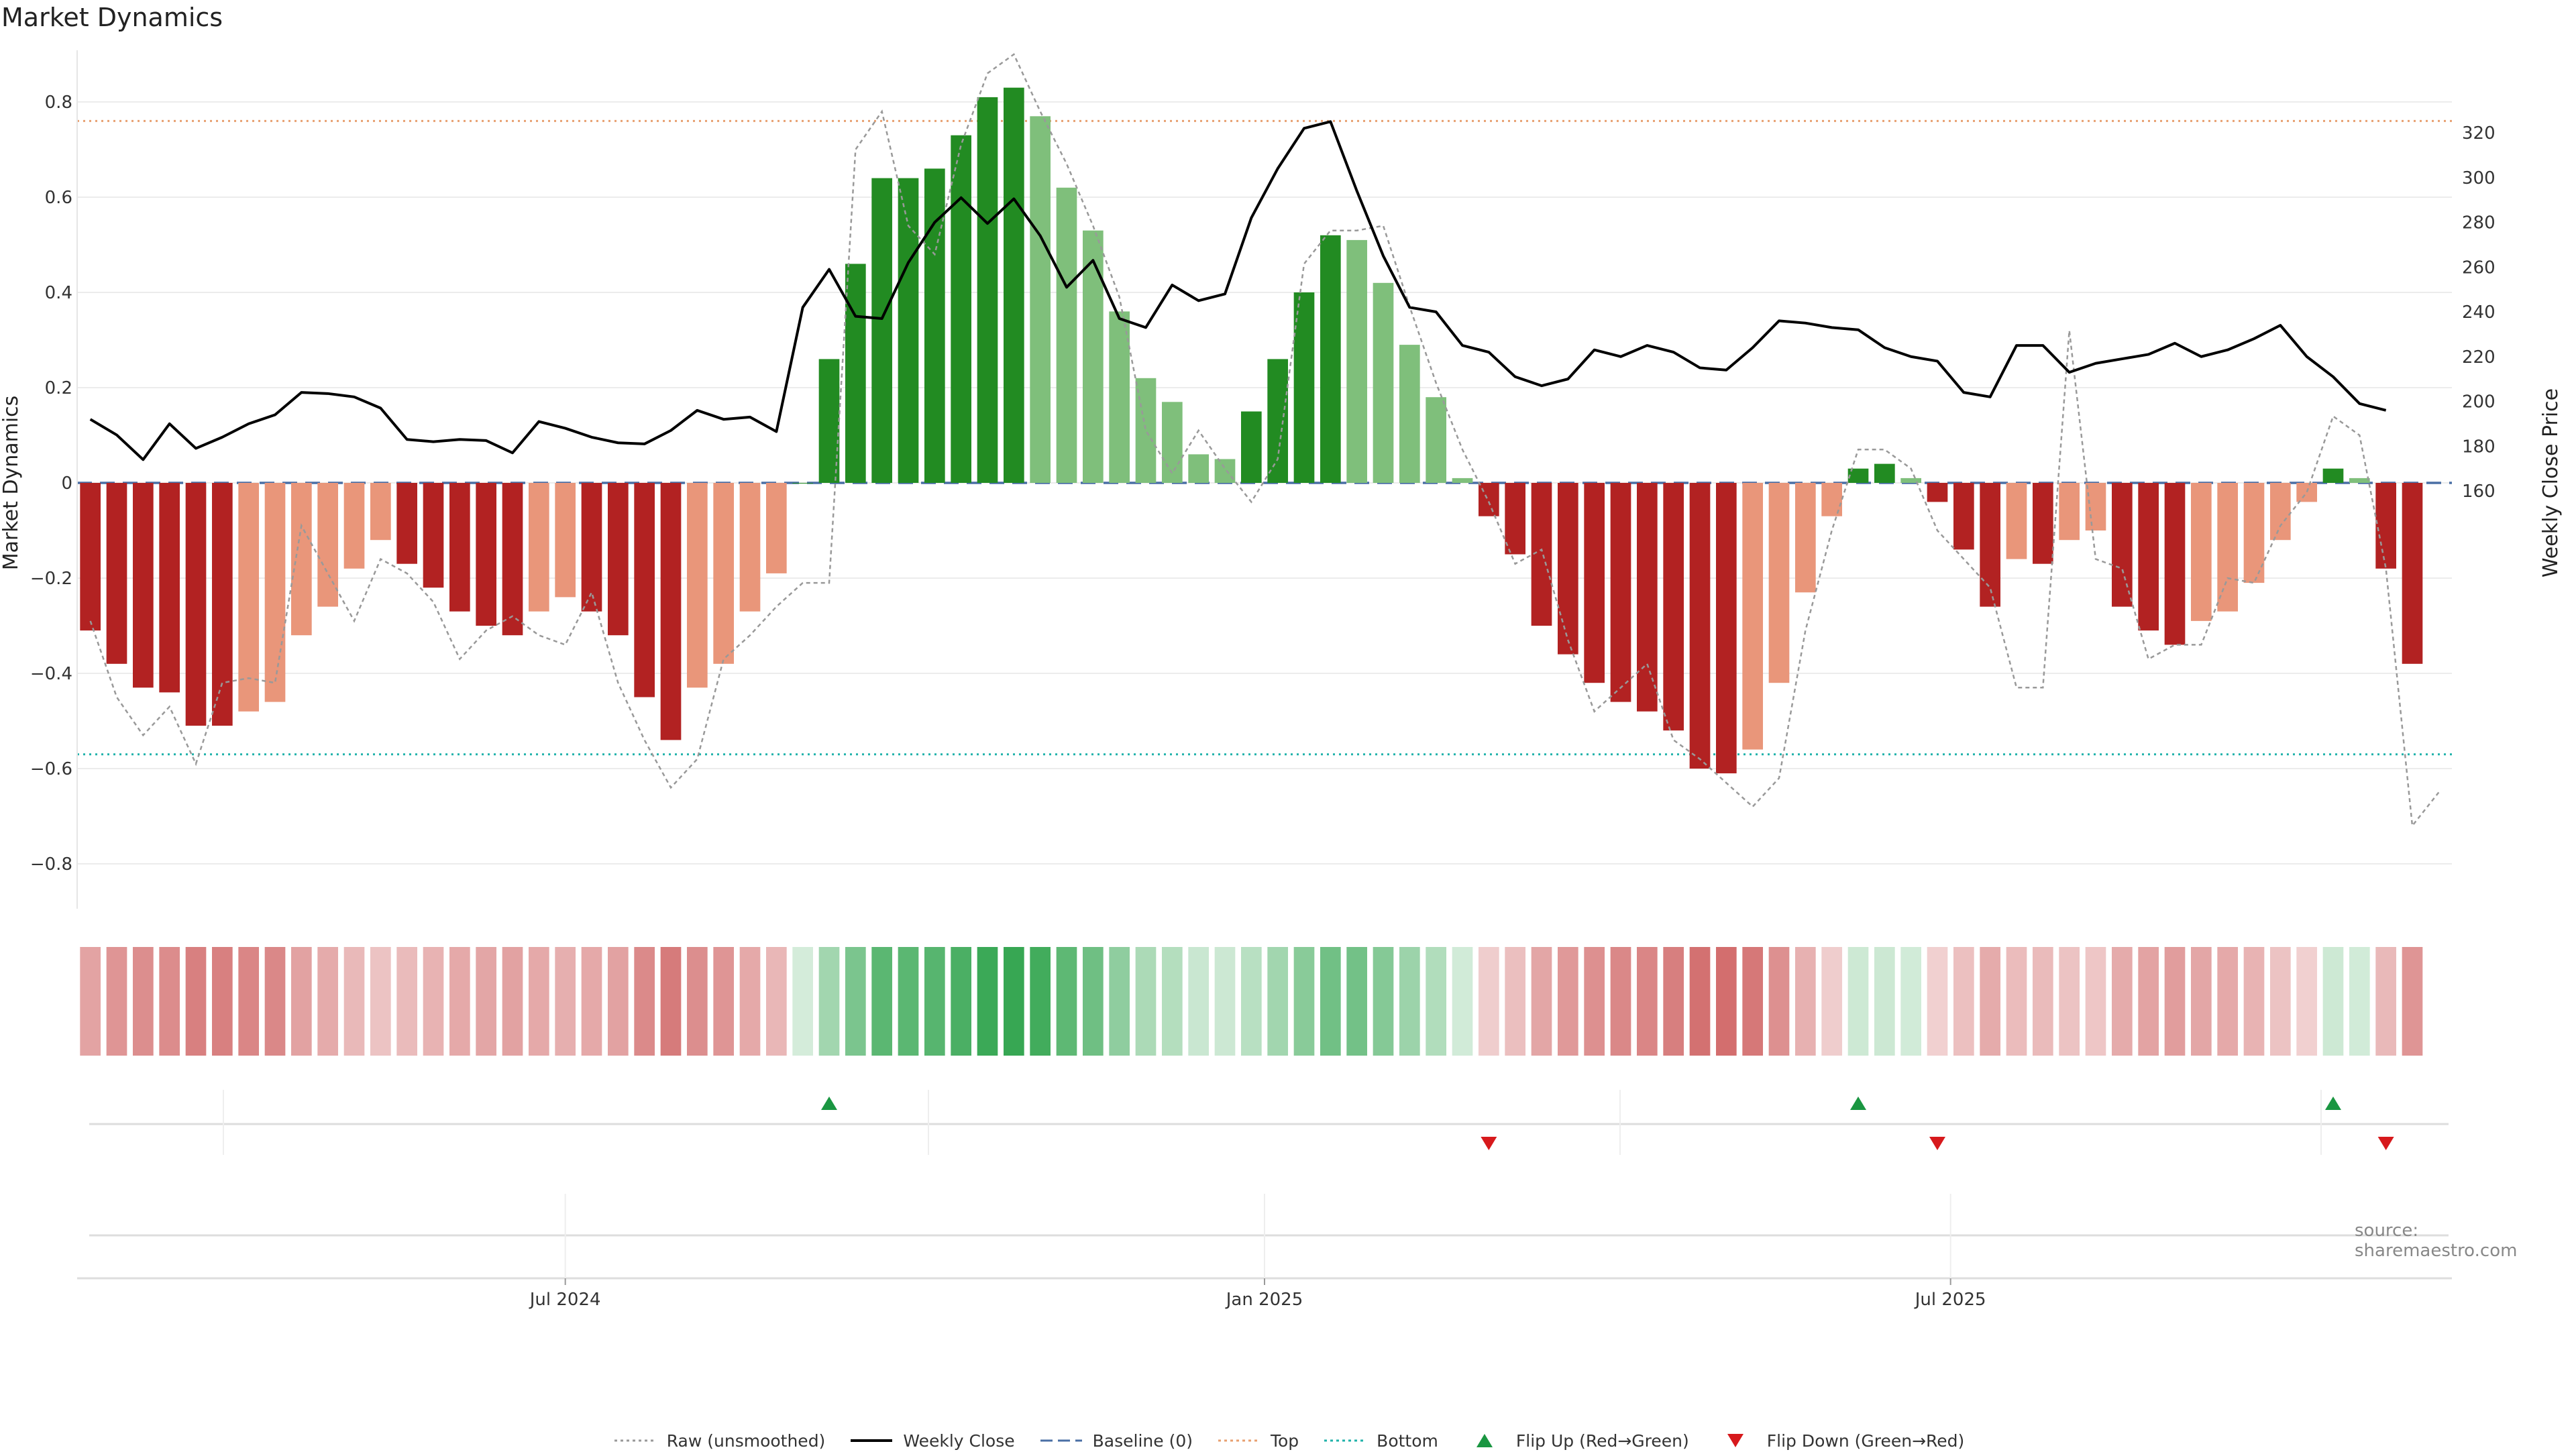 Image resolution: width=2576 pixels, height=1454 pixels. I want to click on x-tick-label: Jul 2024, so click(565, 1300).